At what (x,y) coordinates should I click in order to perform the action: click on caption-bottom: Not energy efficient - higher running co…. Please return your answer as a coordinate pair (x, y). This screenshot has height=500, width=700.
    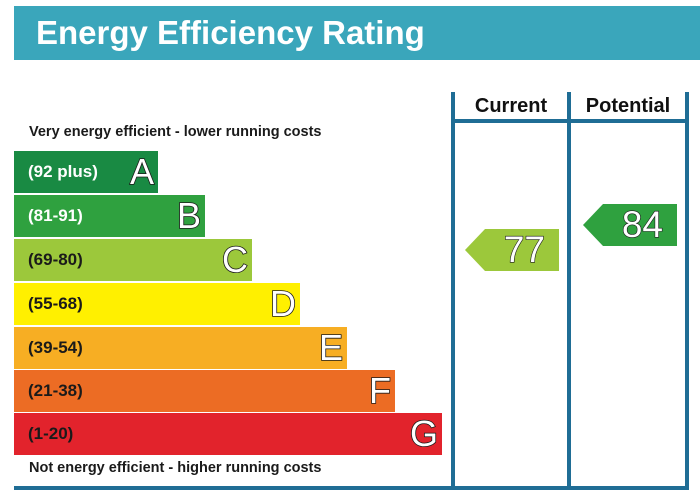
    Looking at the image, I should click on (175, 468).